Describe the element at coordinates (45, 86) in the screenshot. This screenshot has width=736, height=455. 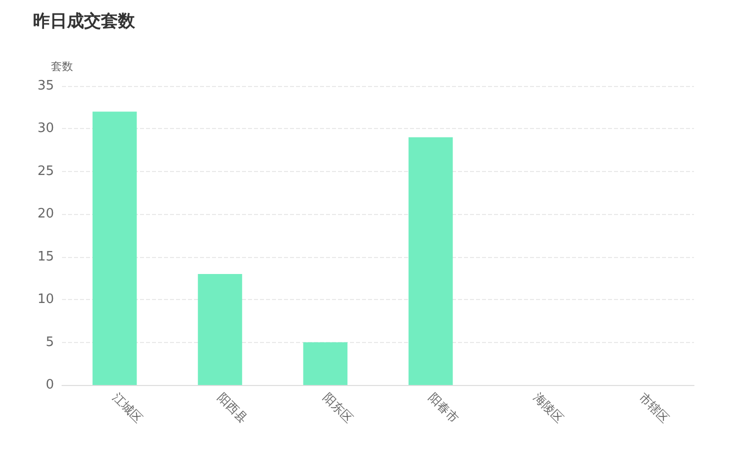
I see `y-tick-label: 35` at that location.